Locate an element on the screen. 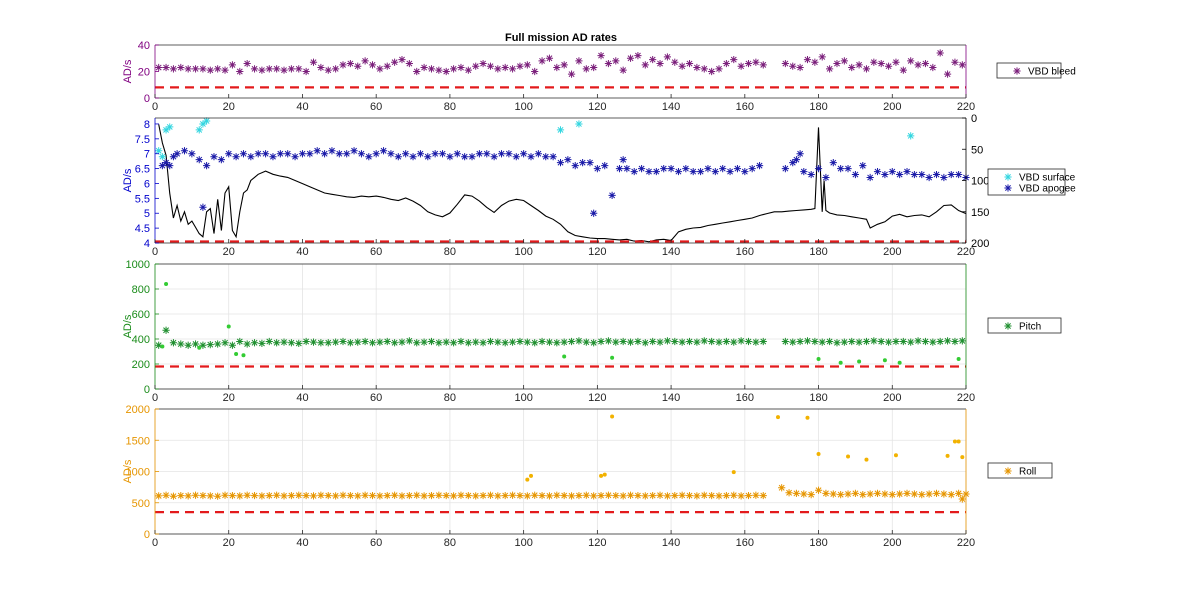  x-tick-label: 60 is located at coordinates (376, 252).